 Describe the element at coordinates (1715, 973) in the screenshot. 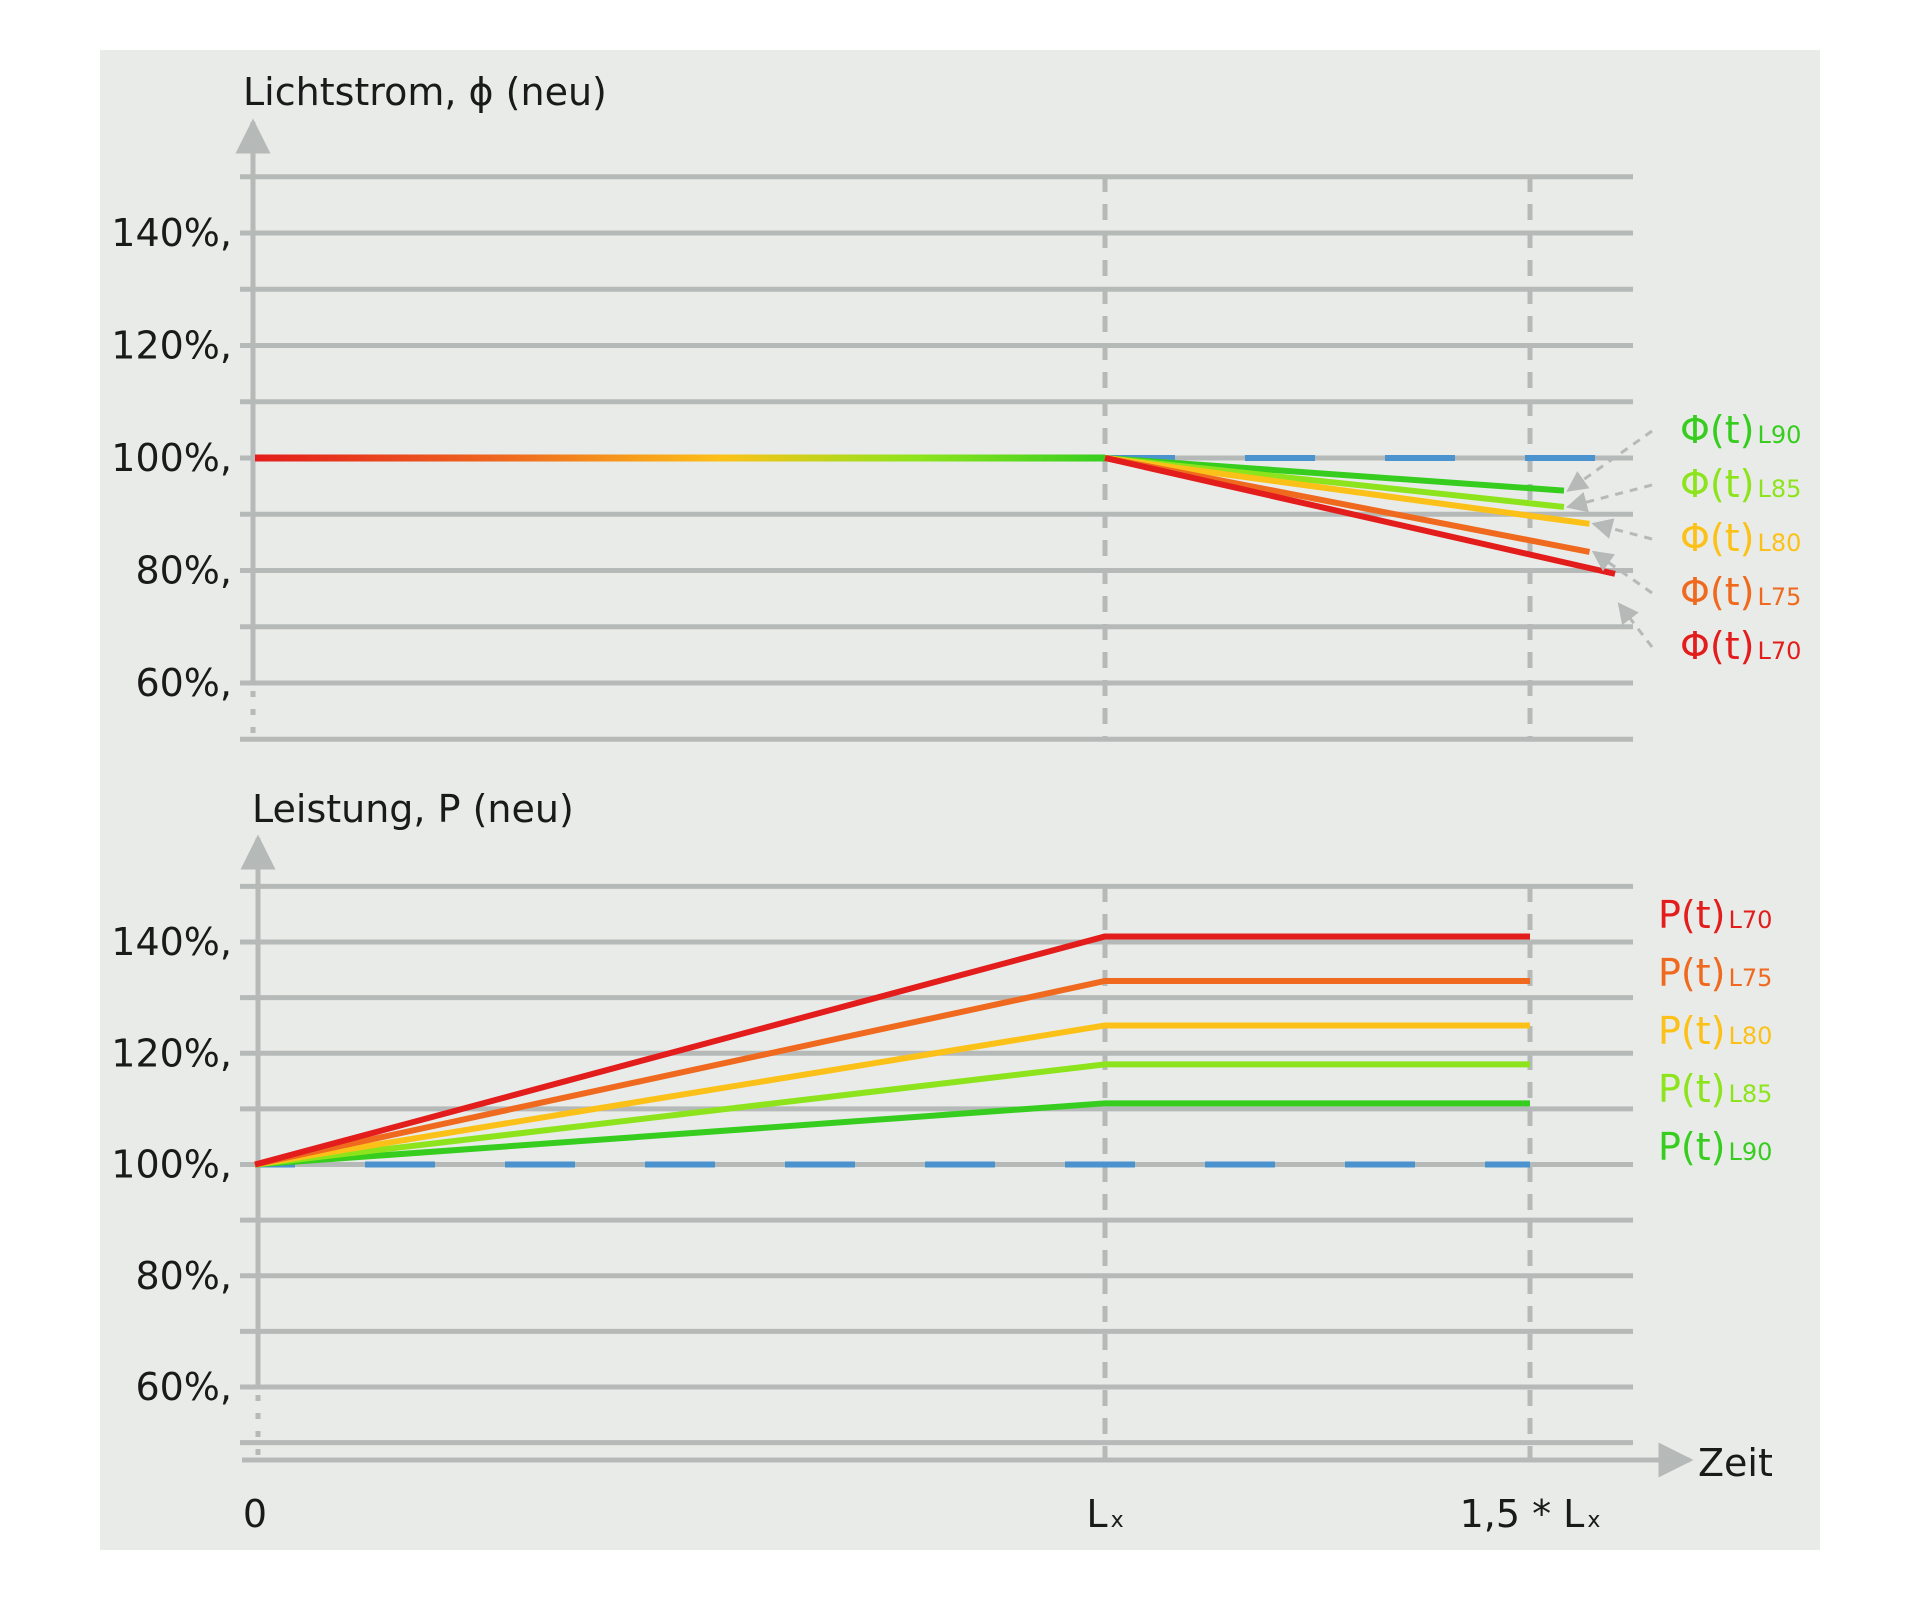

I see `legend-label-l75: P(t) L75` at that location.